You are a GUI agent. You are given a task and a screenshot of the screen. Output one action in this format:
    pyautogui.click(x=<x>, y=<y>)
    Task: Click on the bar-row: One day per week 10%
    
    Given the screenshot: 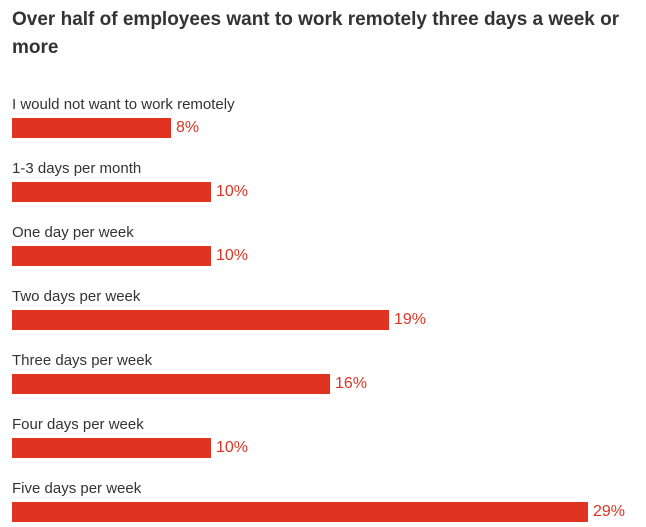 What is the action you would take?
    pyautogui.click(x=327, y=246)
    